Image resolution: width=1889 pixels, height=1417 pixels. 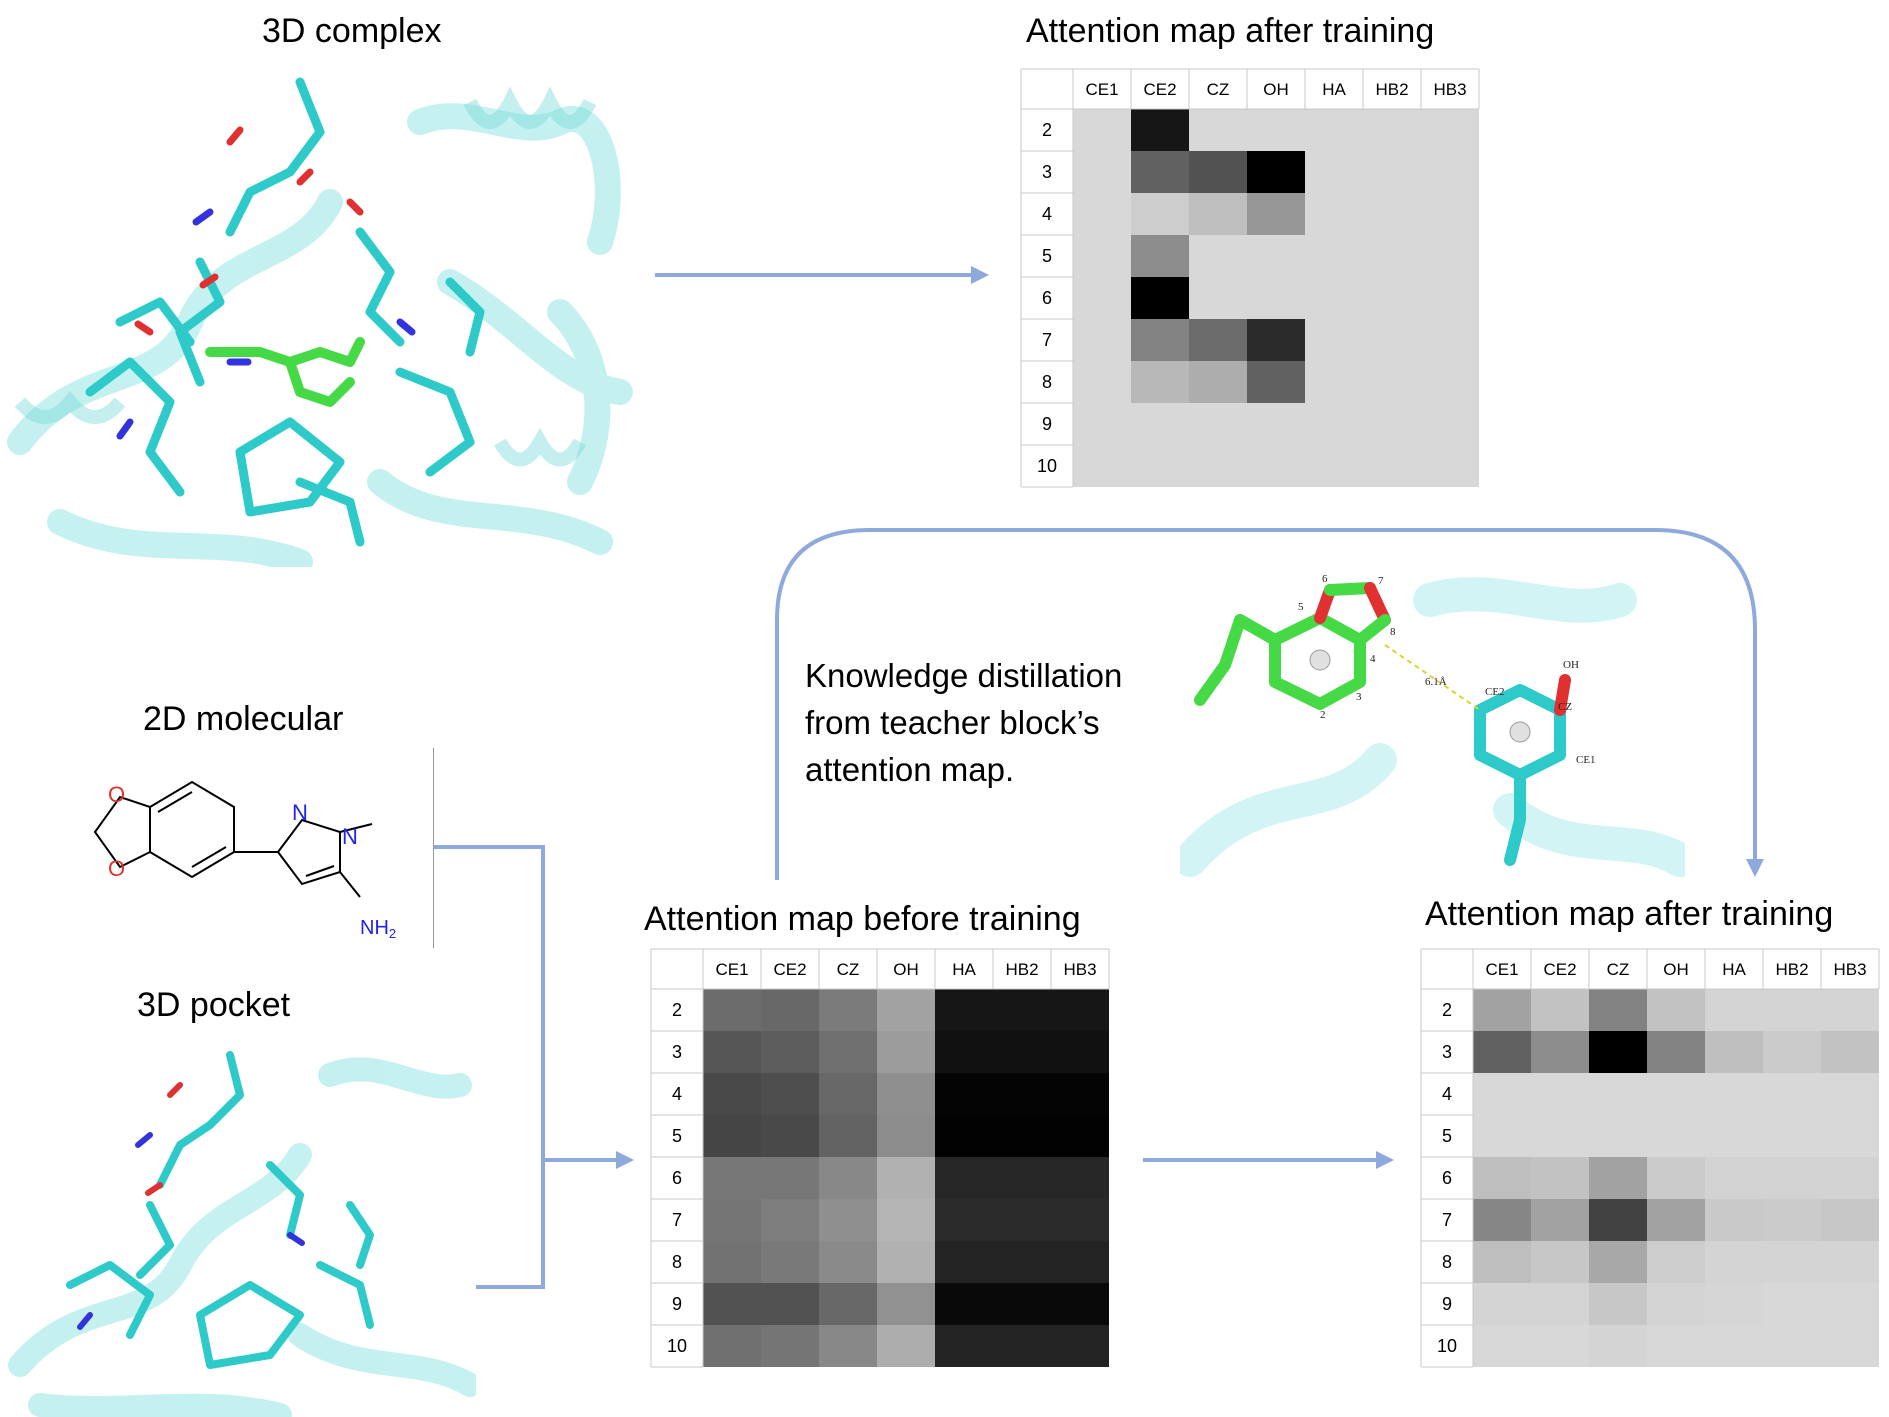 What do you see at coordinates (1436, 682) in the screenshot?
I see `inset-distance-label: 6.1Å` at bounding box center [1436, 682].